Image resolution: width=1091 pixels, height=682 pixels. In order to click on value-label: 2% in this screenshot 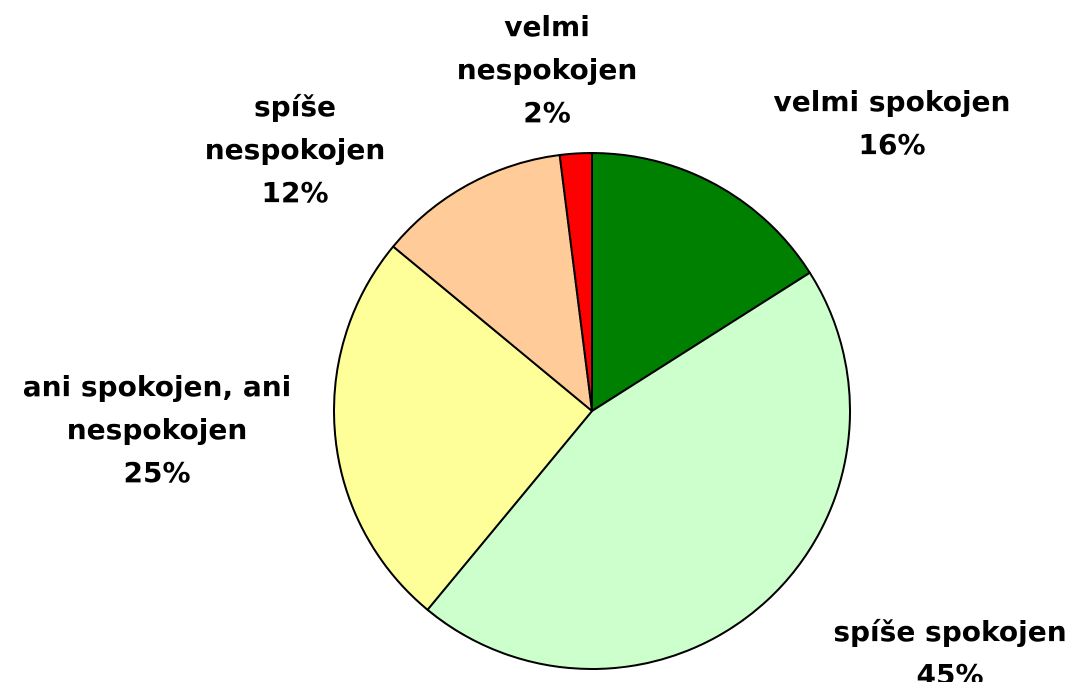, I will do `click(547, 112)`.